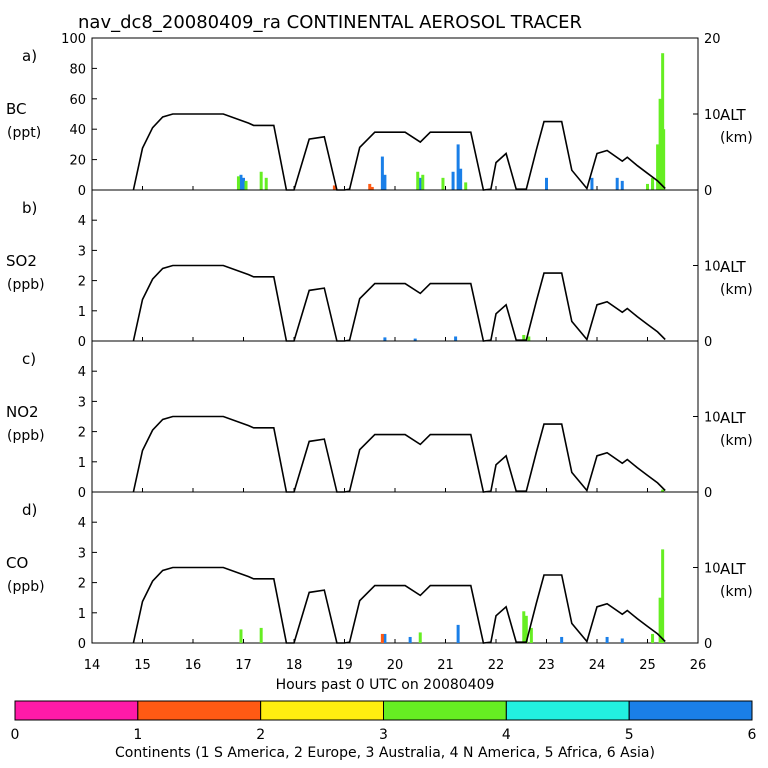 The image size is (768, 768). What do you see at coordinates (597, 665) in the screenshot?
I see `x-tick-label: 24` at bounding box center [597, 665].